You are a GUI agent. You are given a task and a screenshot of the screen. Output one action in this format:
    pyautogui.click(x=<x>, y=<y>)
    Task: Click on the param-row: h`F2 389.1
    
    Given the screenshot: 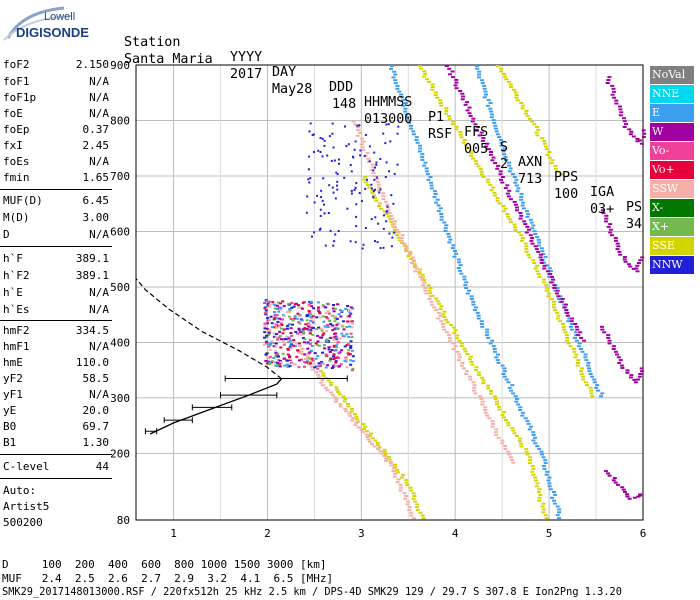 What is the action you would take?
    pyautogui.click(x=56, y=277)
    